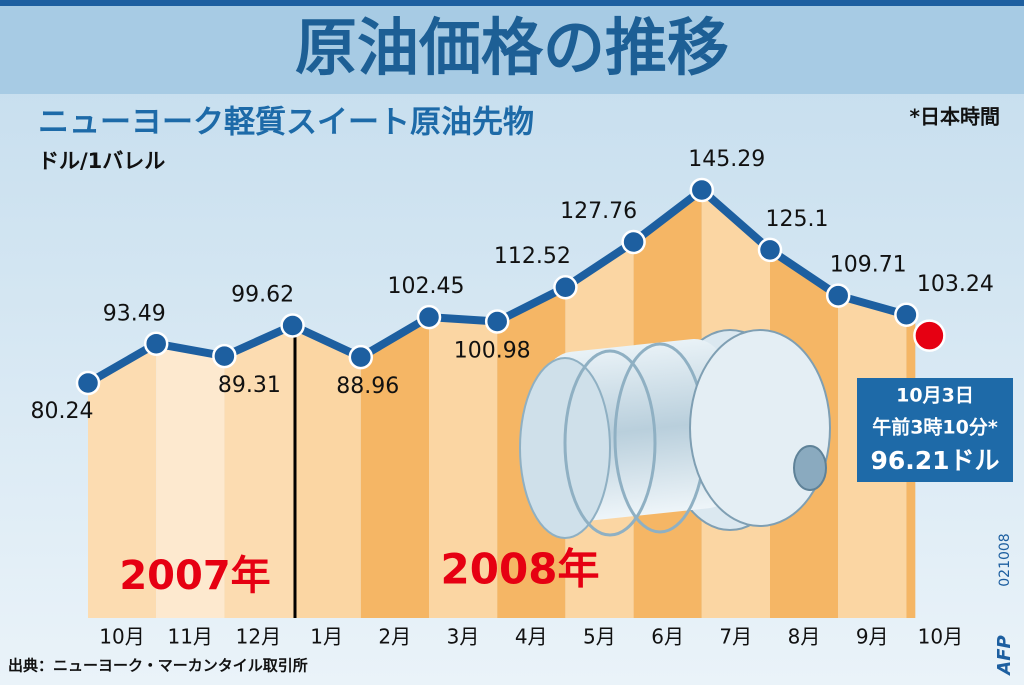 This screenshot has height=689, width=1024. What do you see at coordinates (62, 411) in the screenshot?
I see `value-label: 80.24` at bounding box center [62, 411].